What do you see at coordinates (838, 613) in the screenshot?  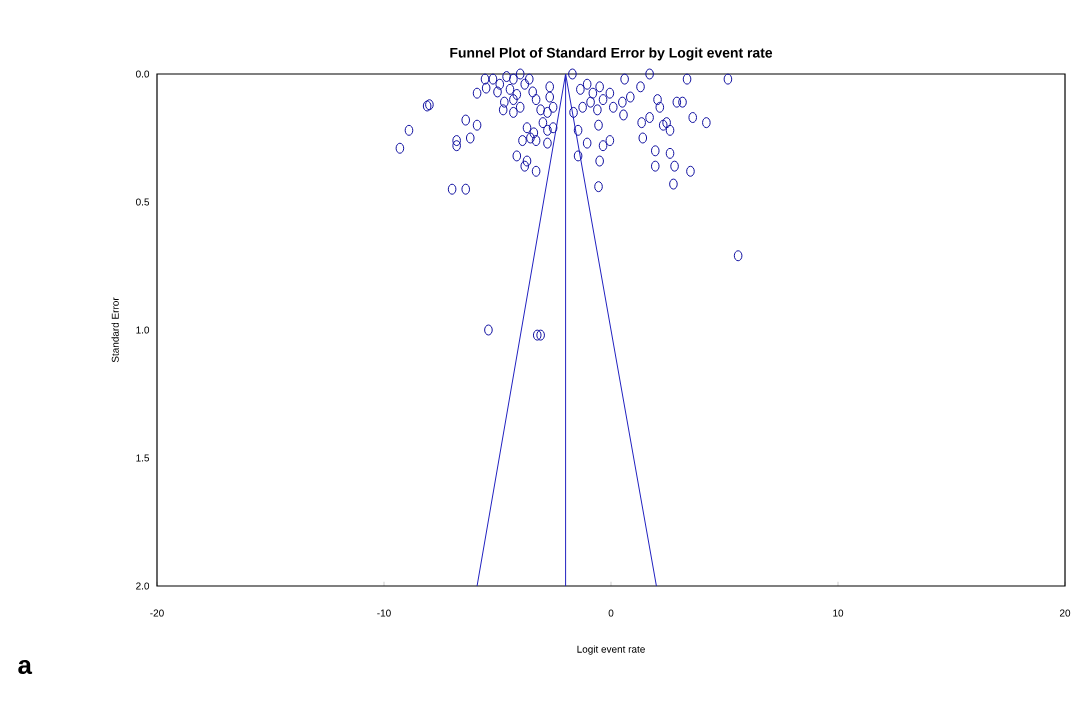 I see `x-tick-label: 10` at bounding box center [838, 613].